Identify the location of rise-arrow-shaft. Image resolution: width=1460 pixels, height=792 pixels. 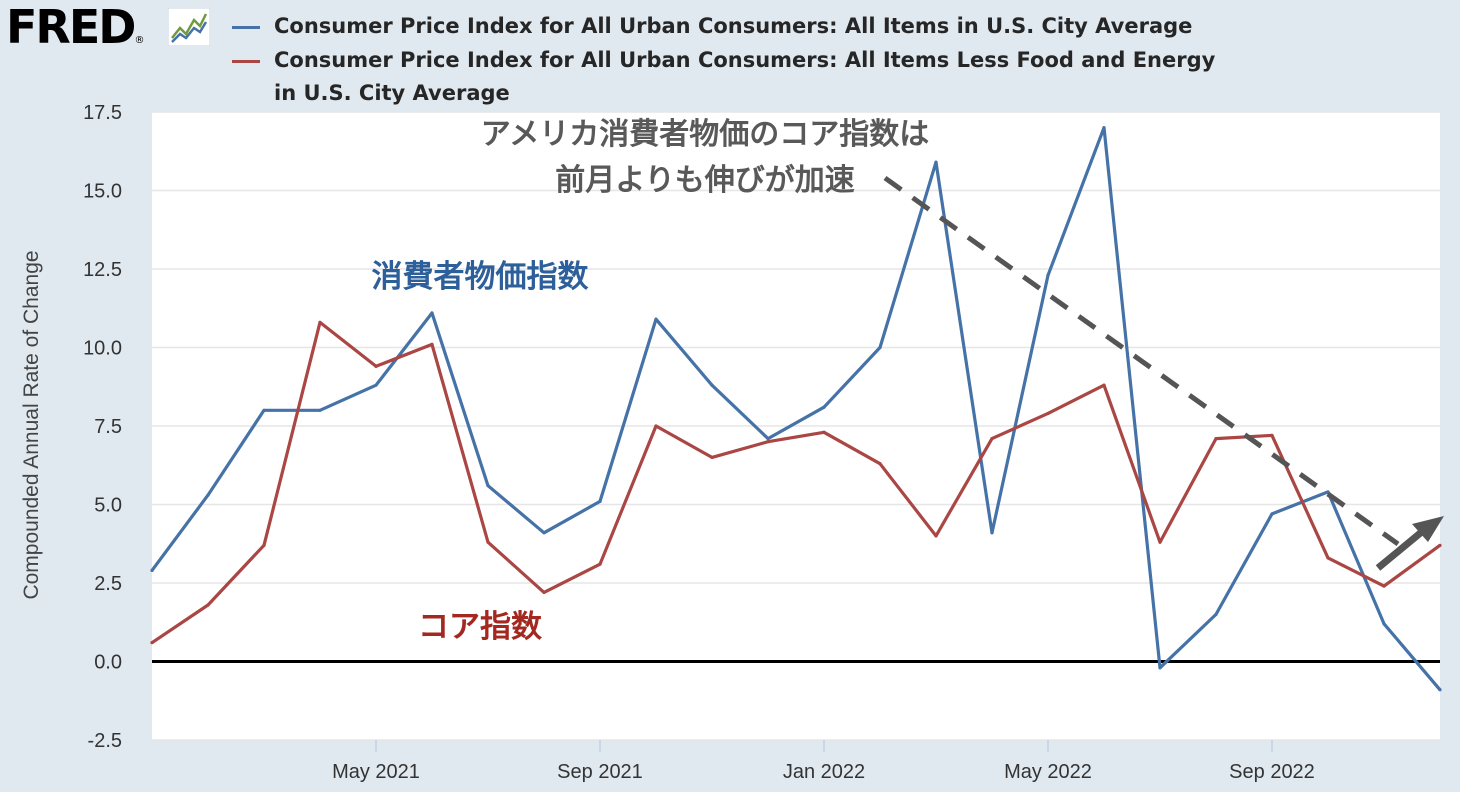
(1401, 549).